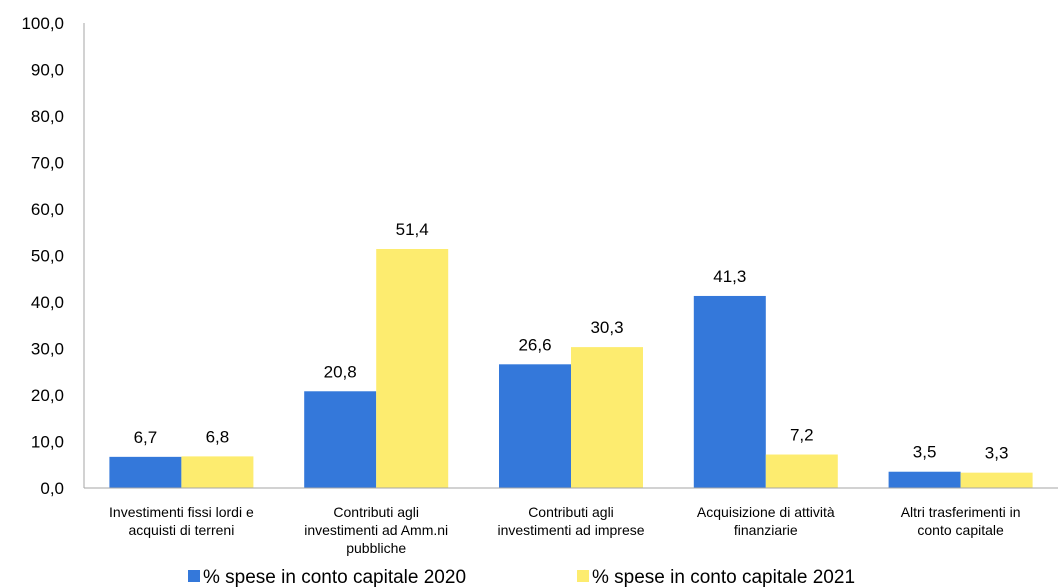 This screenshot has height=587, width=1061. What do you see at coordinates (47, 302) in the screenshot?
I see `y-tick-label: 40,0` at bounding box center [47, 302].